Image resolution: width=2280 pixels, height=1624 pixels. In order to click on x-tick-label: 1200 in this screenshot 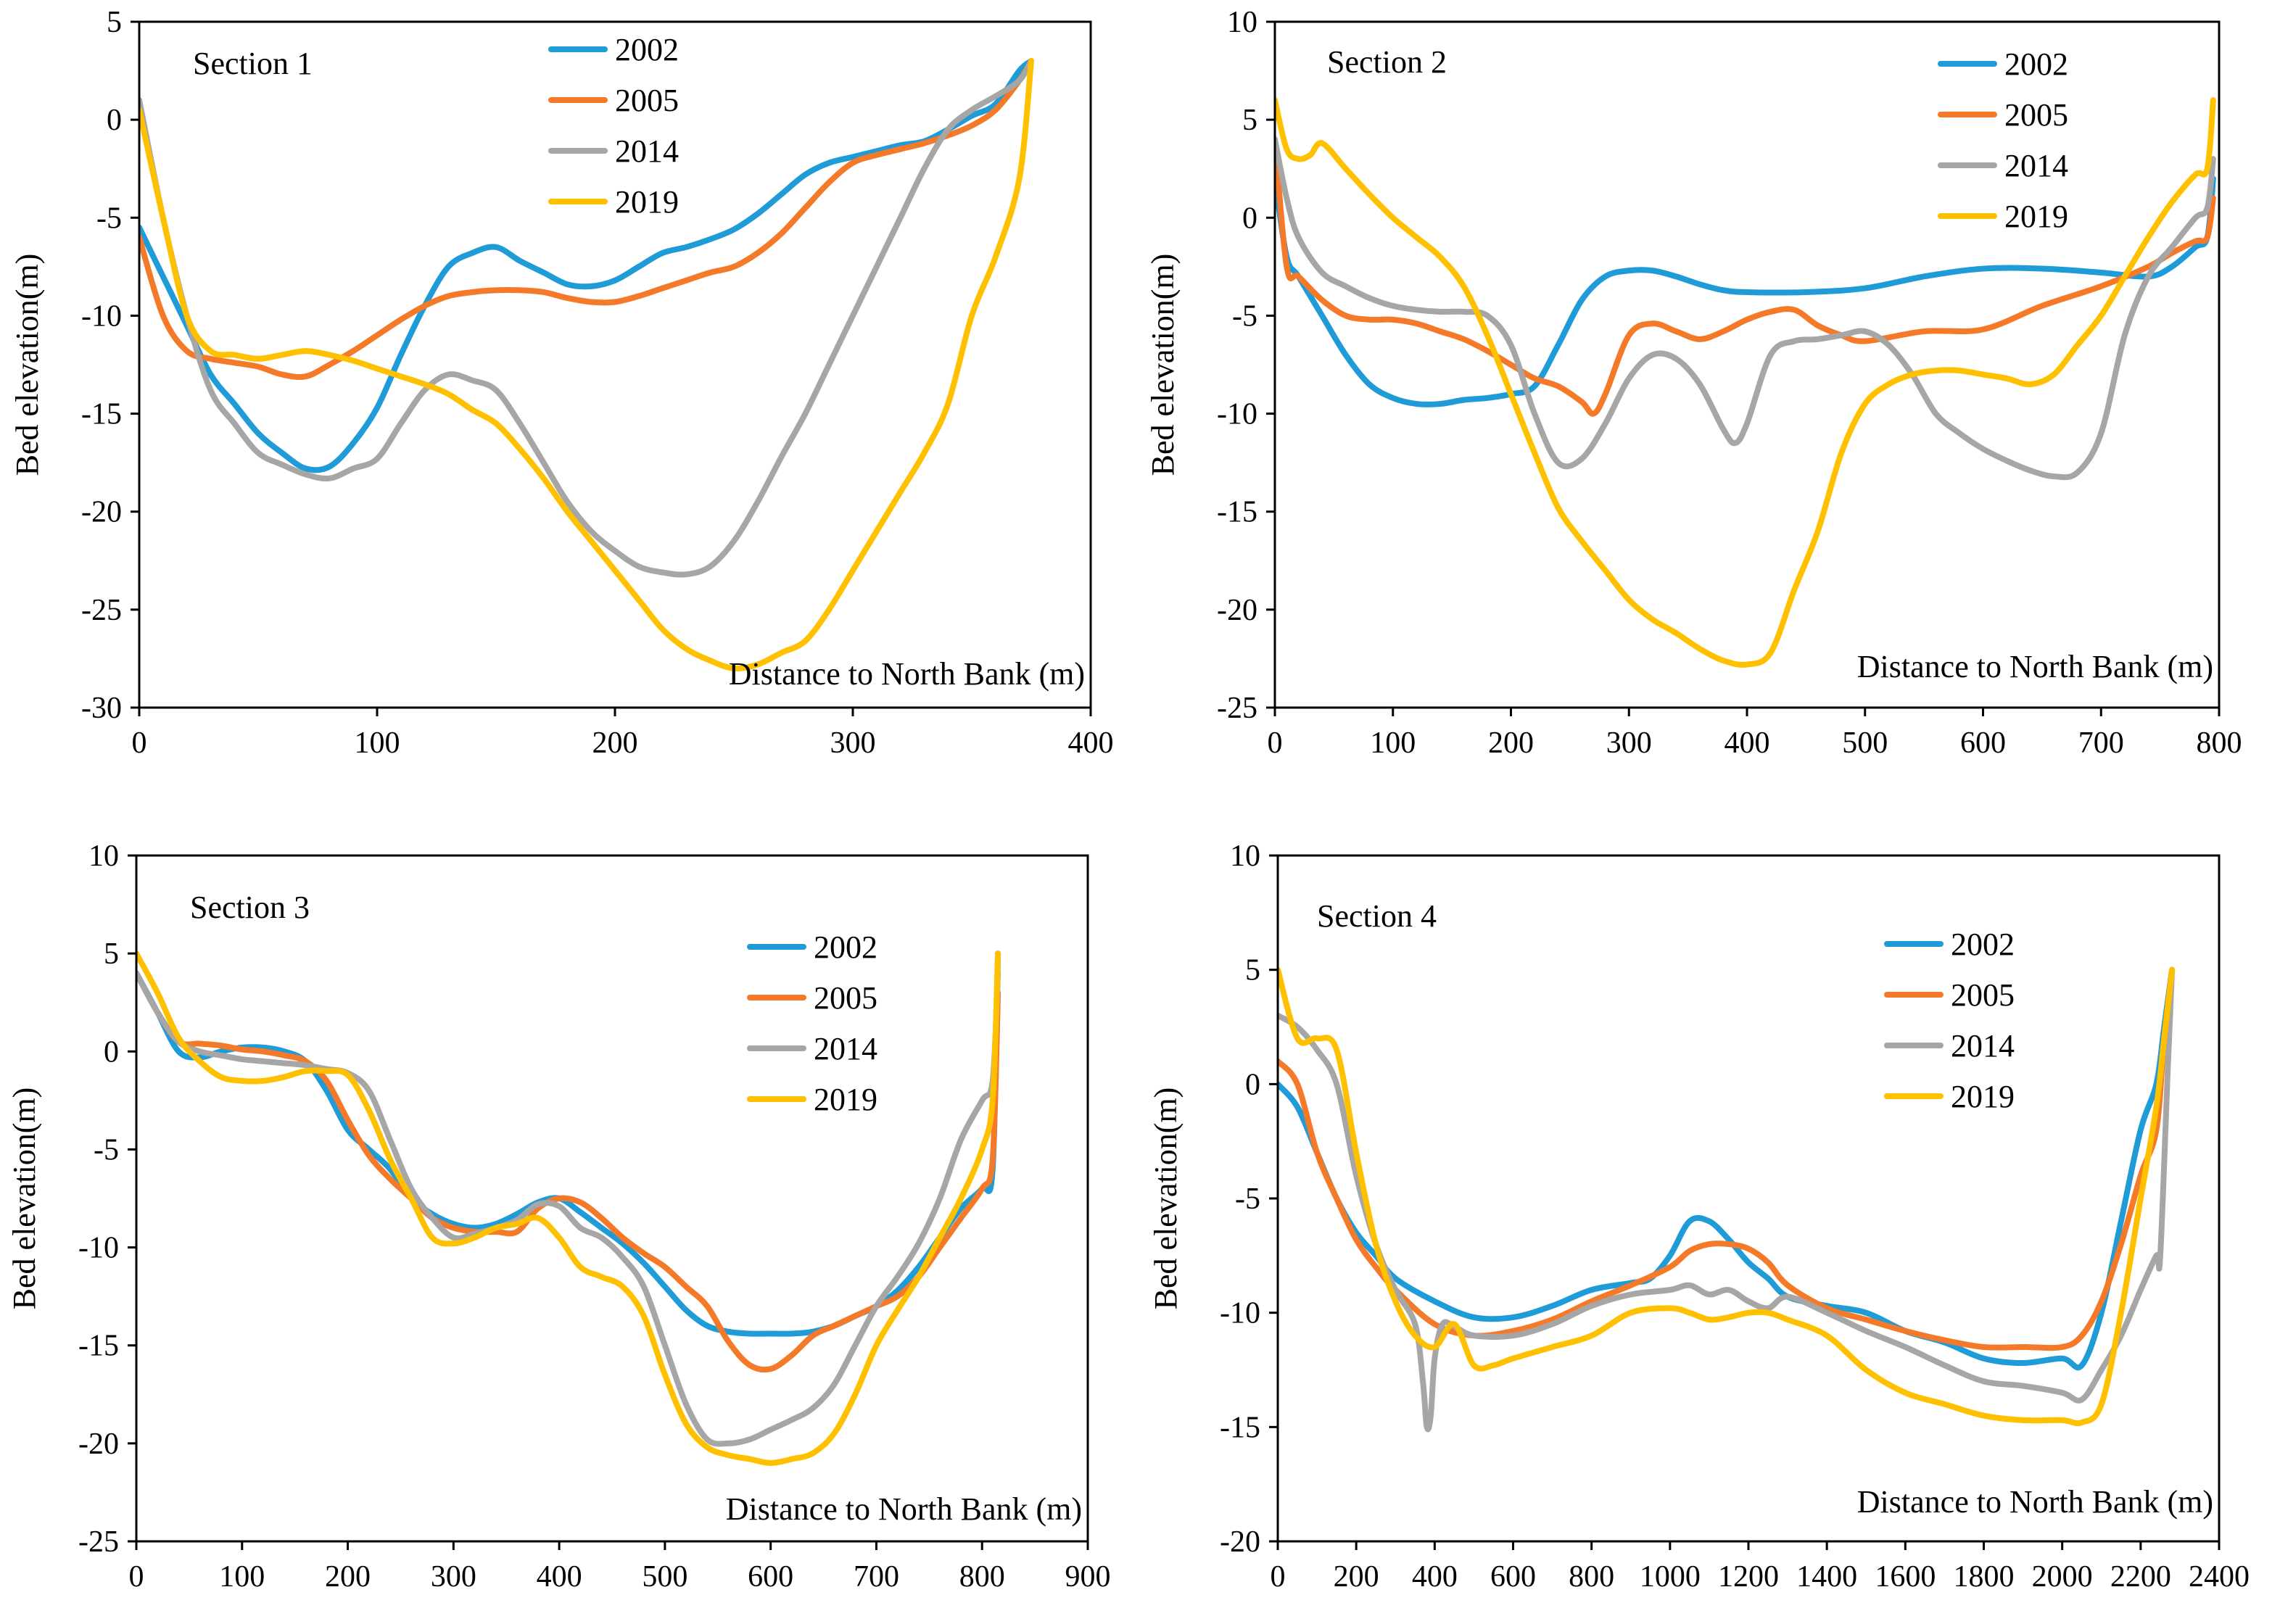, I will do `click(1748, 1577)`.